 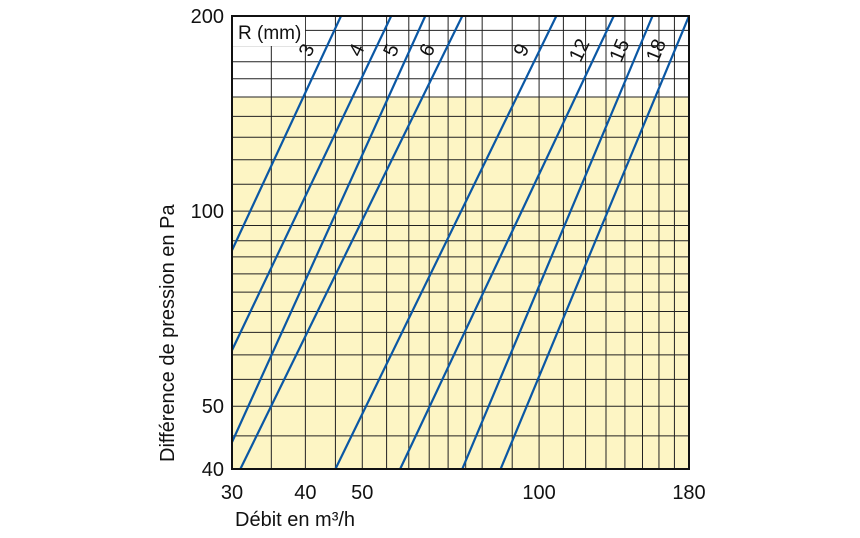 I want to click on curve-label-6: 6, so click(x=427, y=50).